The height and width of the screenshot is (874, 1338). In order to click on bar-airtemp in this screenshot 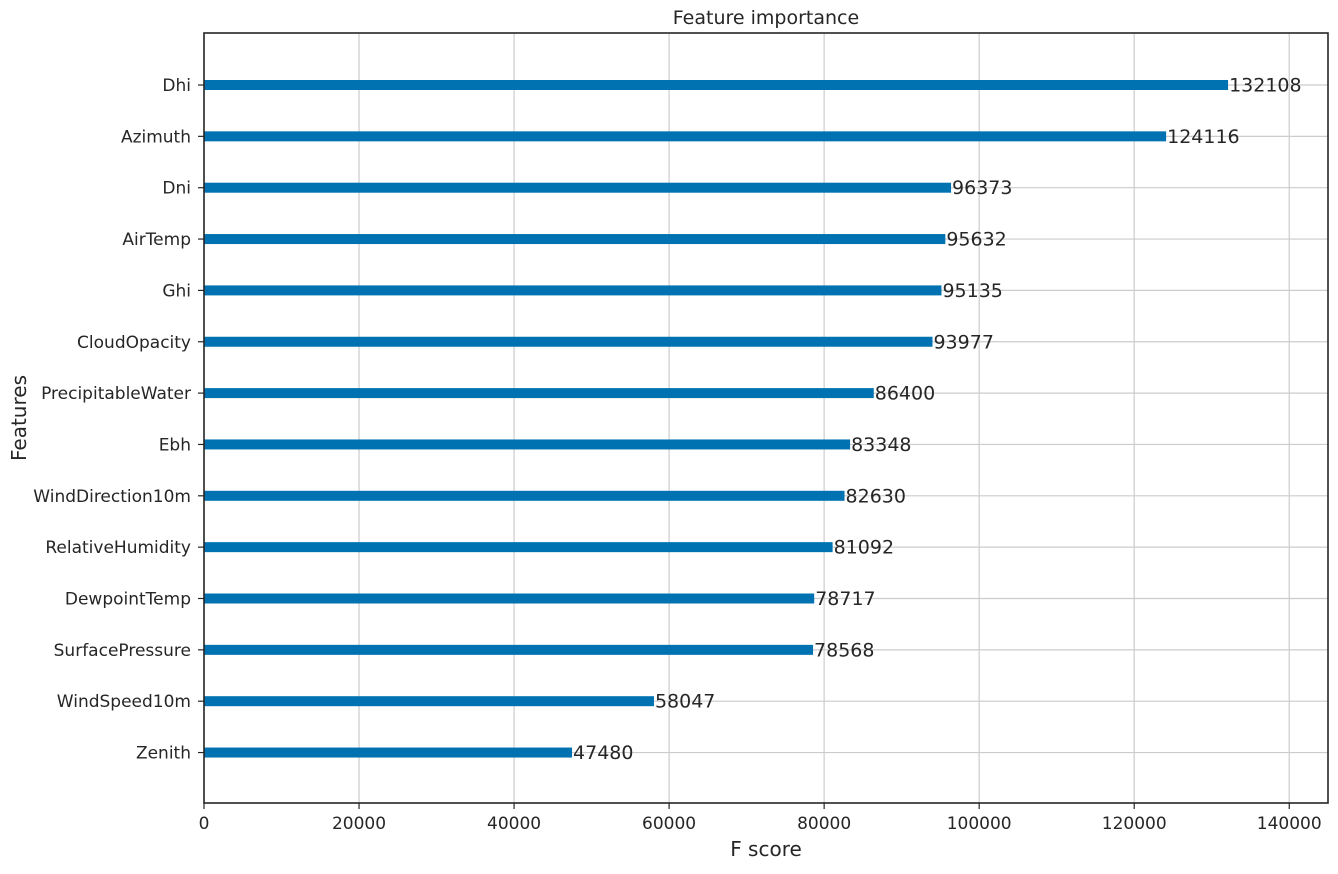, I will do `click(575, 239)`.